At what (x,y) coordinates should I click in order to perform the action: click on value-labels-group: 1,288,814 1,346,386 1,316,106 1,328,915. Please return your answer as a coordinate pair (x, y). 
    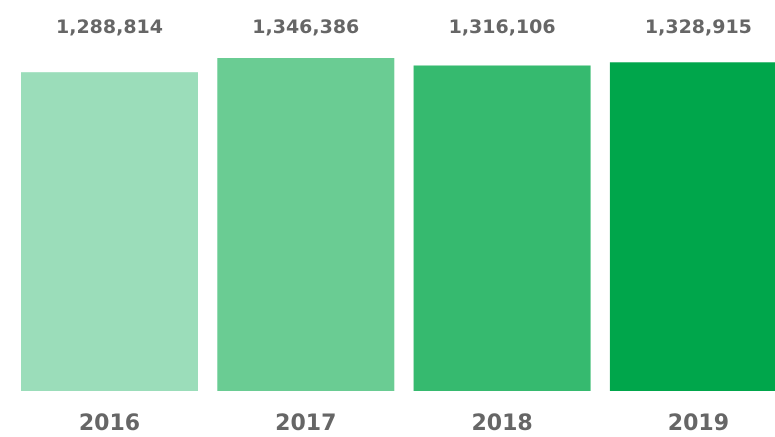
    Looking at the image, I should click on (404, 27).